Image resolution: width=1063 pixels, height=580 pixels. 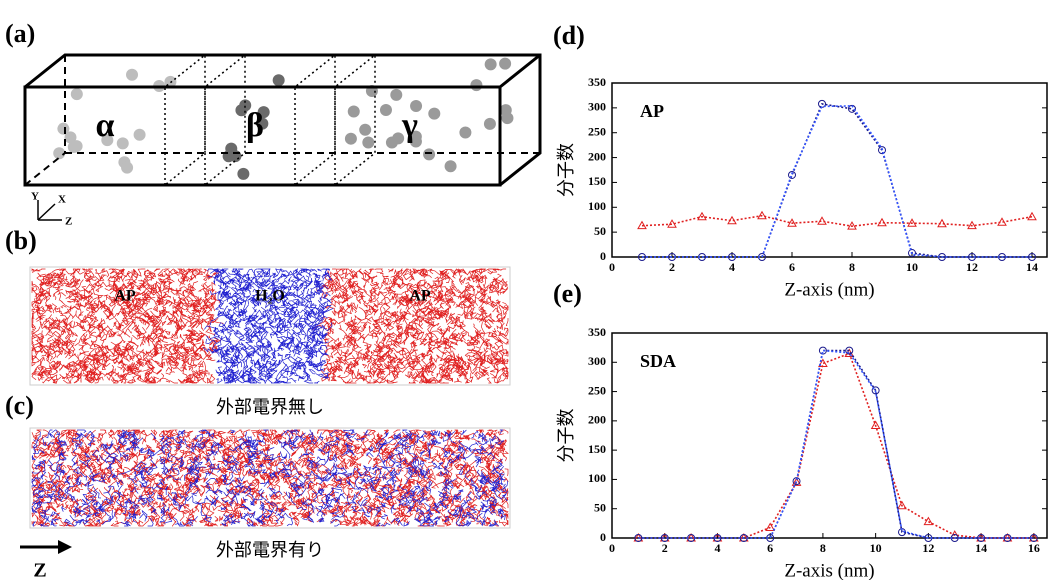 What do you see at coordinates (19, 405) in the screenshot?
I see `panel-label: (c)` at bounding box center [19, 405].